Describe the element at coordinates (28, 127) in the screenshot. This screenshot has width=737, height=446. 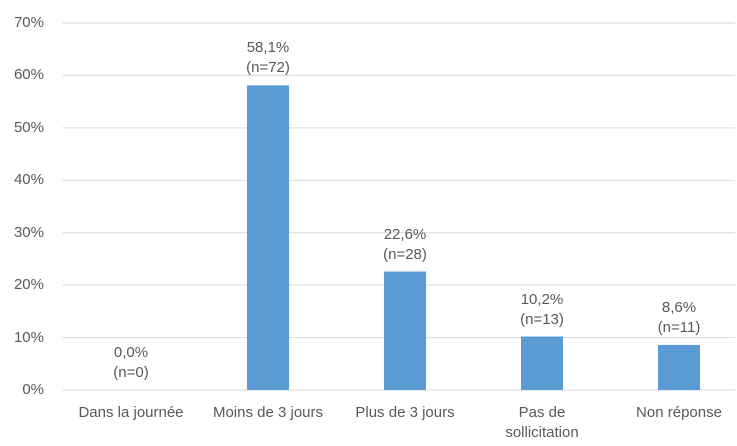
I see `y-tick-label: 50%` at that location.